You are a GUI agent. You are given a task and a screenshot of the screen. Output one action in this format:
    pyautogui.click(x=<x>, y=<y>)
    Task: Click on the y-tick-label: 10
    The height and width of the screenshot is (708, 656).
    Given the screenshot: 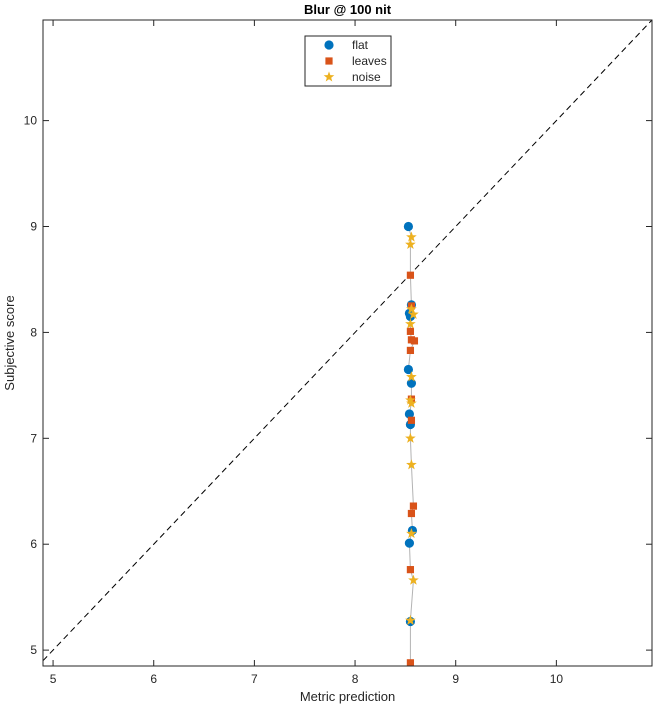 What is the action you would take?
    pyautogui.click(x=31, y=121)
    